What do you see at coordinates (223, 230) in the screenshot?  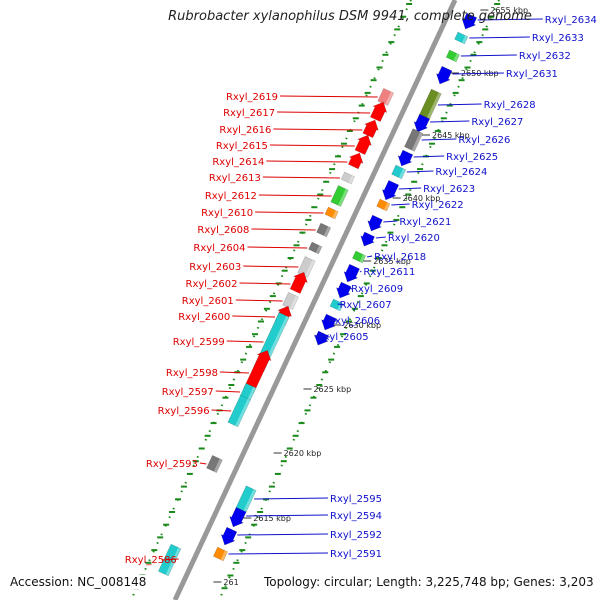 I see `gene-label-rxyl-2608: Rxyl_2608` at bounding box center [223, 230].